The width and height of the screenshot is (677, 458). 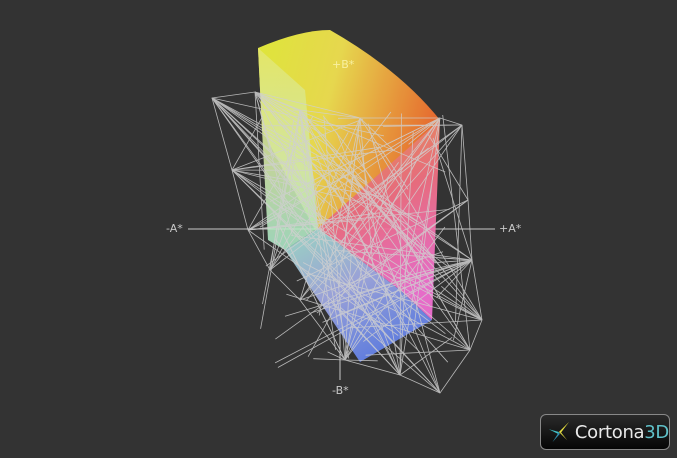 I want to click on cortona3d-logo: Cortona3D, so click(x=605, y=432).